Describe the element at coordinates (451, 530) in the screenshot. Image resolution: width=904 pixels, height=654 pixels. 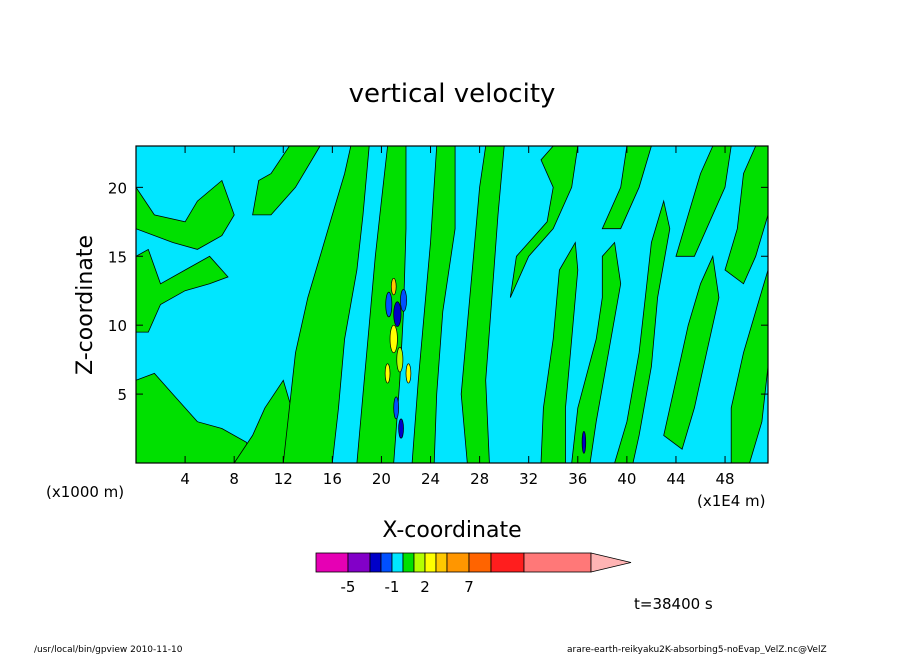
I see `x-axis-label: X-coordinate` at that location.